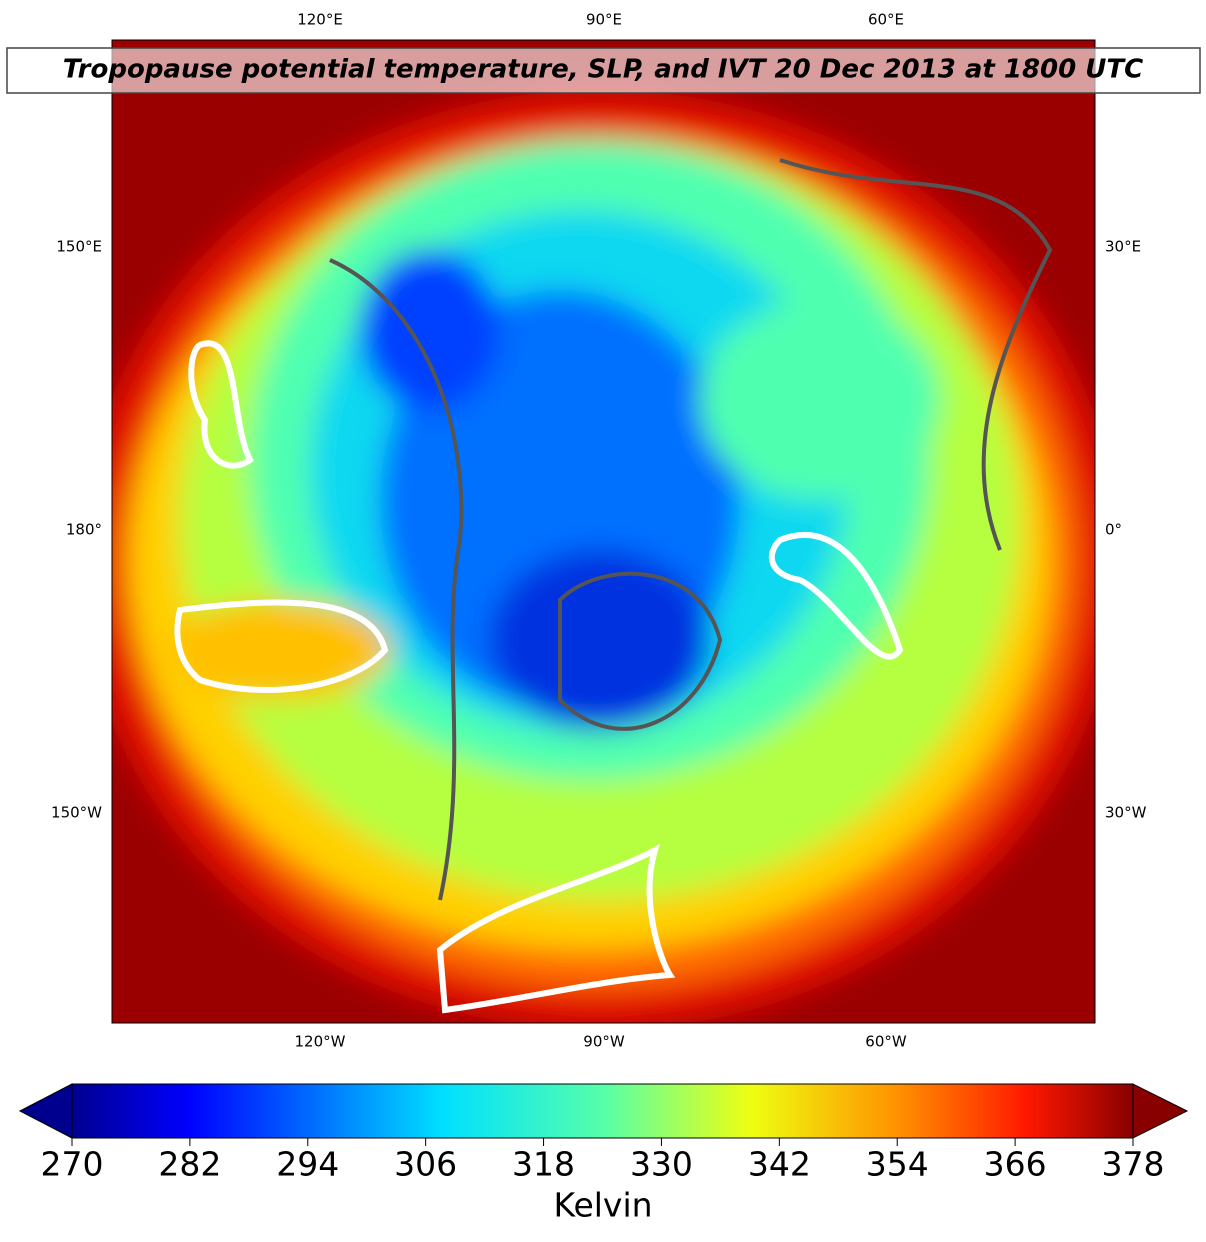 Image resolution: width=1206 pixels, height=1242 pixels. I want to click on colorbar-tick-label: 270, so click(72, 1164).